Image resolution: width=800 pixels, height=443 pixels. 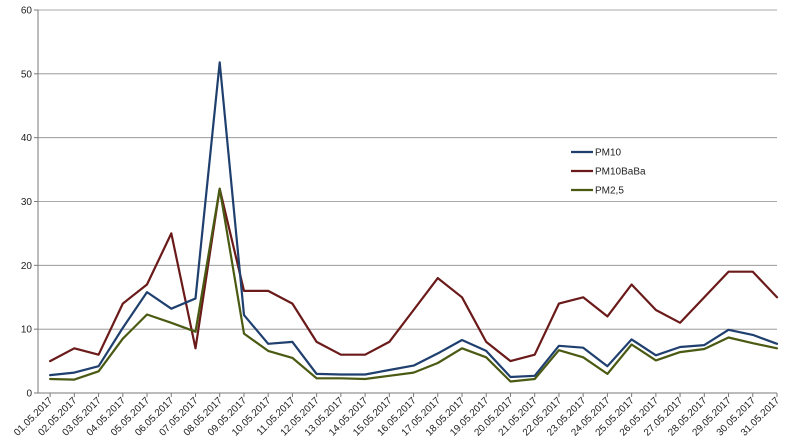 I want to click on y-axis-tick-labels: 0 10 20 30 40 50 60, so click(x=27, y=203).